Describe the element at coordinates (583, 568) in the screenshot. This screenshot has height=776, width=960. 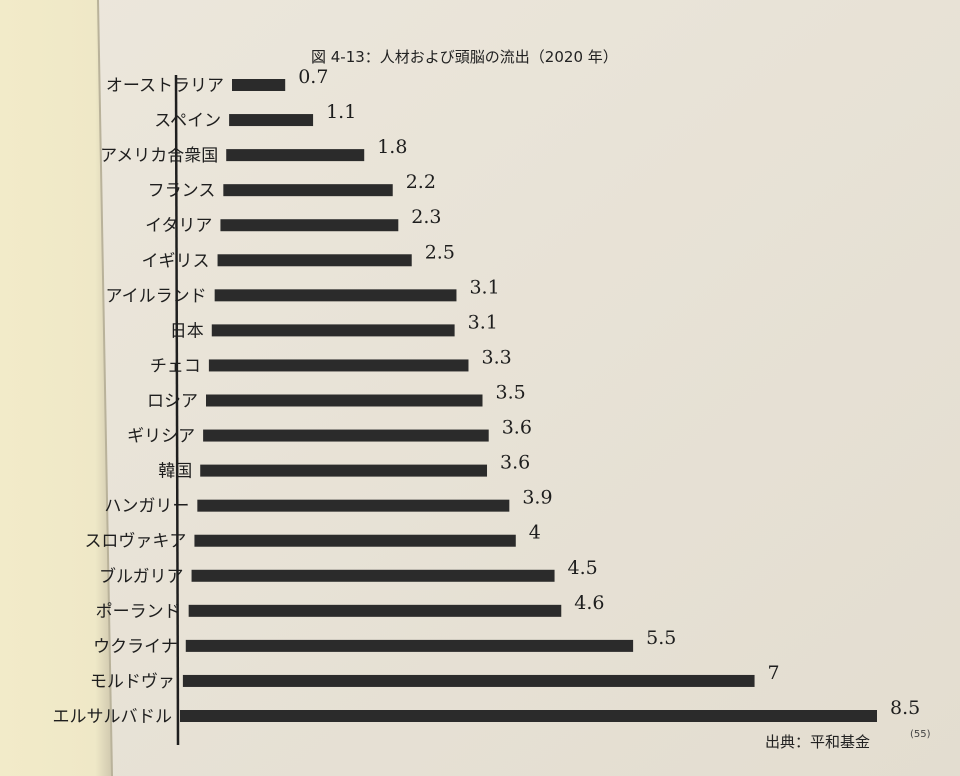
I see `value-label: 4.5` at that location.